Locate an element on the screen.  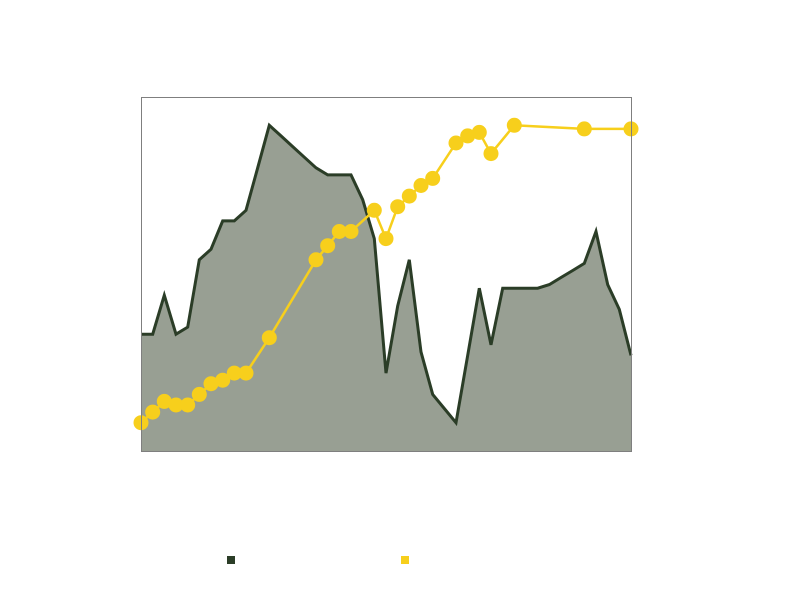
legend is located at coordinates (318, 560).